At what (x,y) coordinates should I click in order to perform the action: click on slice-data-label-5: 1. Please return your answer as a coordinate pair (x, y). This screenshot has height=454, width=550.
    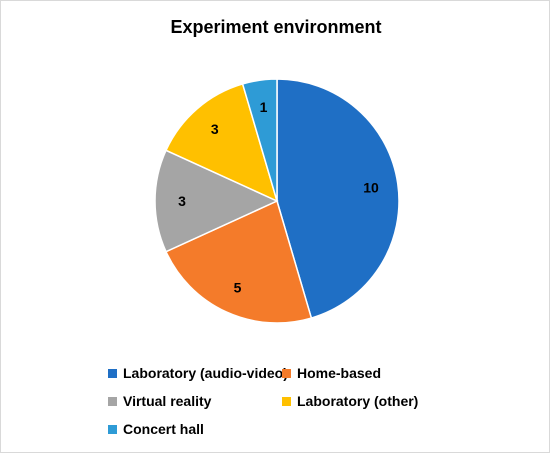
    Looking at the image, I should click on (264, 107).